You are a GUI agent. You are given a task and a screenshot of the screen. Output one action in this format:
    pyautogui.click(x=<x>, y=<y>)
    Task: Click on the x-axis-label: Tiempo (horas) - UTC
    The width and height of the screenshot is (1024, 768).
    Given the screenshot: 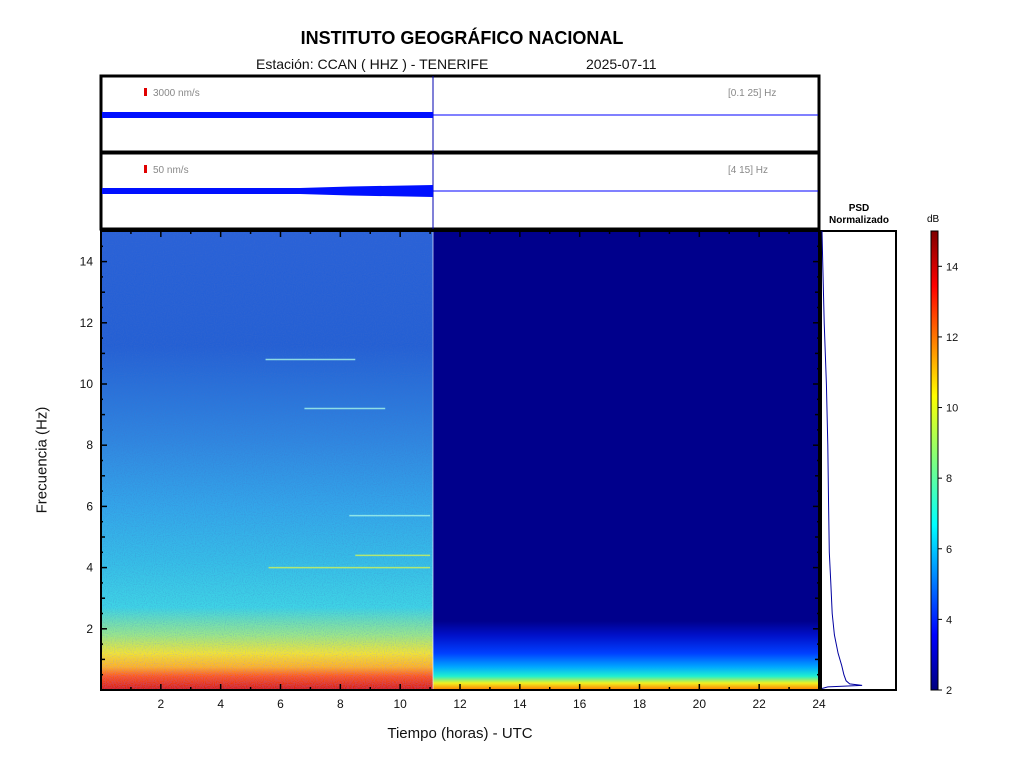 What is the action you would take?
    pyautogui.click(x=460, y=733)
    